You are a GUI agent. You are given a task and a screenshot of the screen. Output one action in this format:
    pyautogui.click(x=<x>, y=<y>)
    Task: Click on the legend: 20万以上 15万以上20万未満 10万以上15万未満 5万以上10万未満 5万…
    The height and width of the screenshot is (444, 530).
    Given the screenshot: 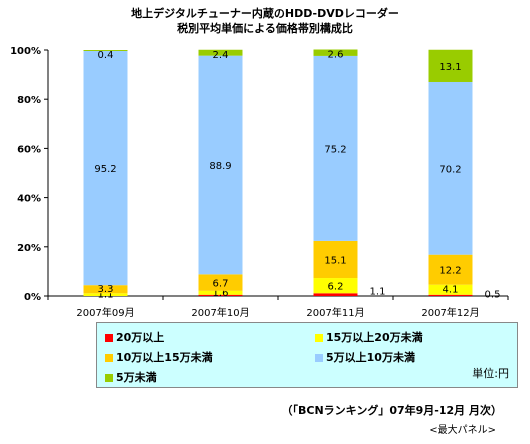 What is the action you would take?
    pyautogui.click(x=307, y=355)
    